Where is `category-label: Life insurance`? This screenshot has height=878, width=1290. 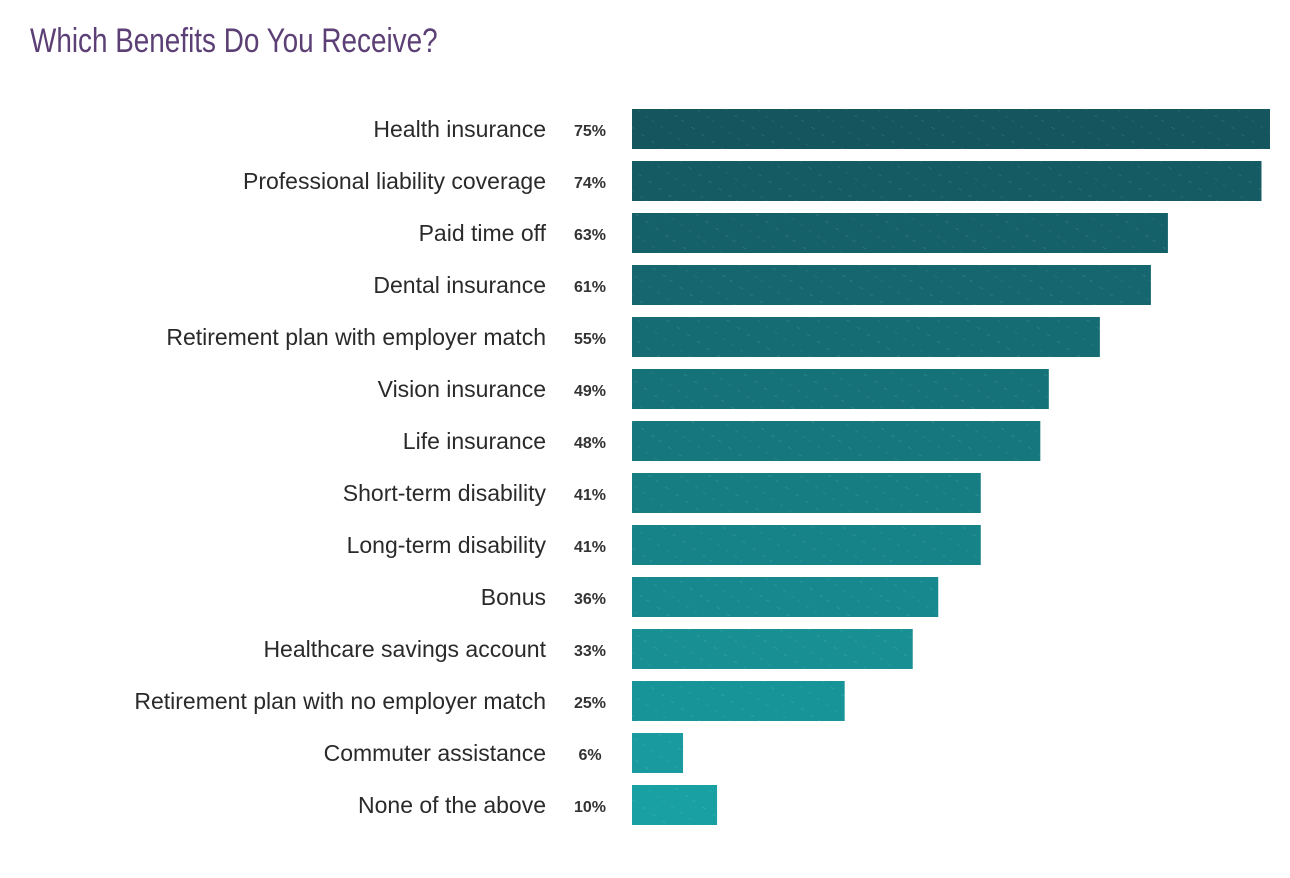
category-label: Life insurance is located at coordinates (474, 441).